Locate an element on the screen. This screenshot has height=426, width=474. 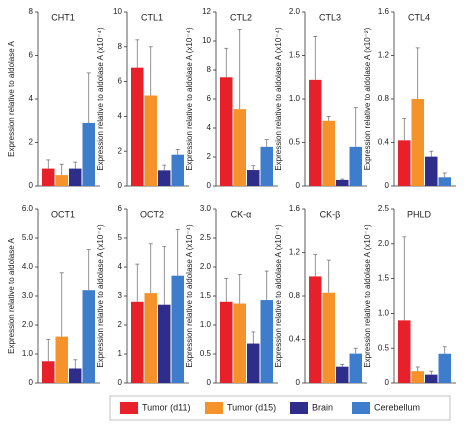
legend-label: Tumor (d15) is located at coordinates (251, 407).